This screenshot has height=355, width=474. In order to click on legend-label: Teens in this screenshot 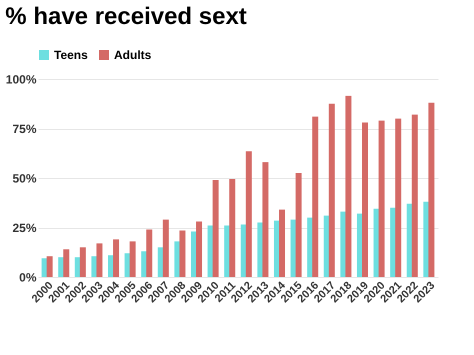, I will do `click(71, 55)`.